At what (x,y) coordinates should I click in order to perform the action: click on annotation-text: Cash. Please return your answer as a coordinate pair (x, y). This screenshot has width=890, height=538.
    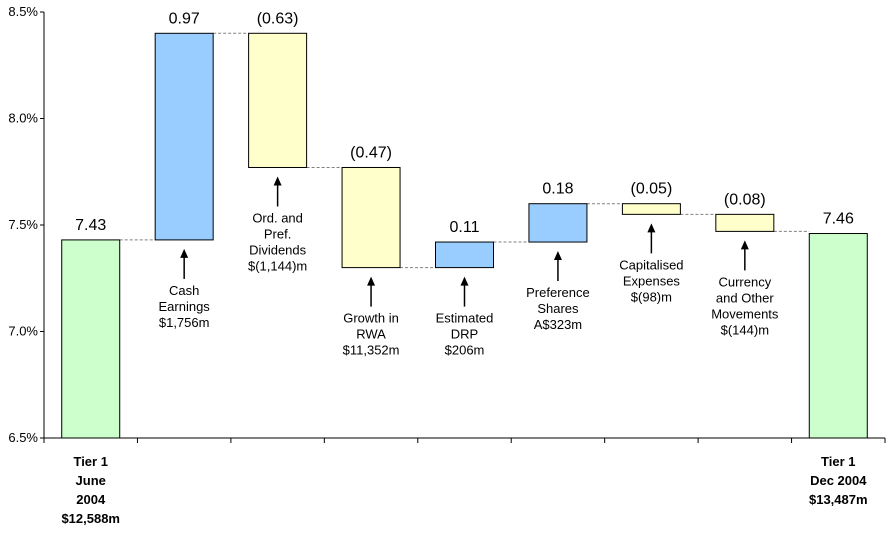
    Looking at the image, I should click on (184, 290).